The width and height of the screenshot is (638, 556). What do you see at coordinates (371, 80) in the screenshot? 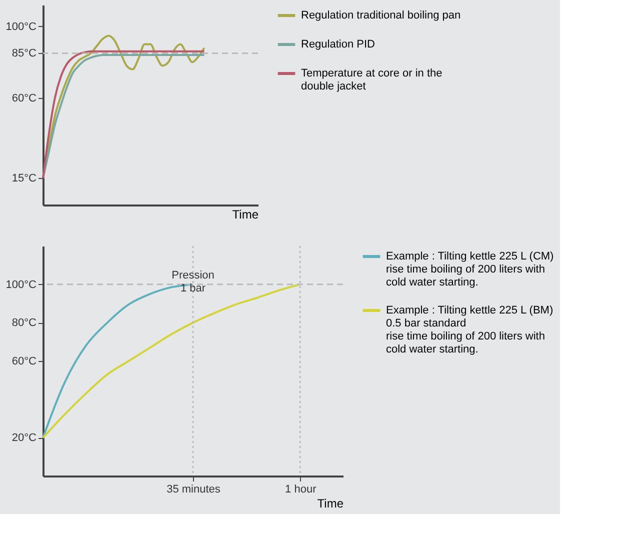
I see `legend-label: Temperature at core or in the double jacket` at bounding box center [371, 80].